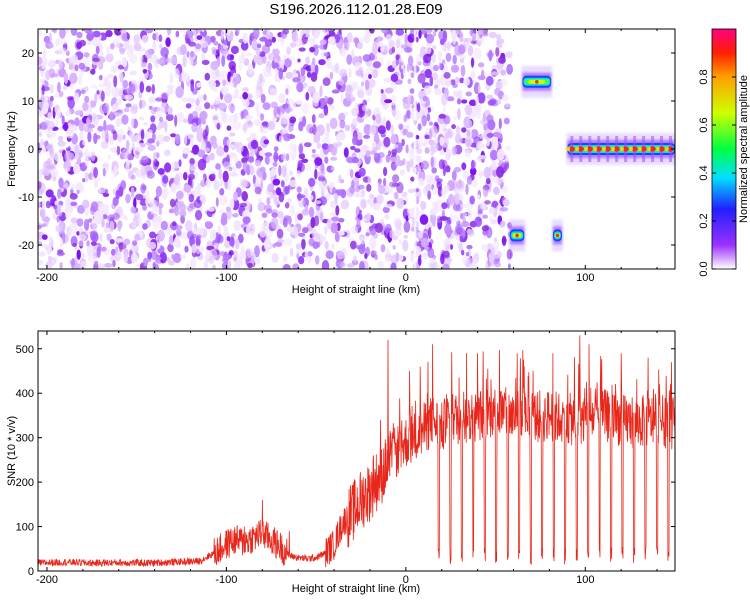 The width and height of the screenshot is (750, 600). Describe the element at coordinates (25, 394) in the screenshot. I see `snr-y-tick-label: 400` at that location.